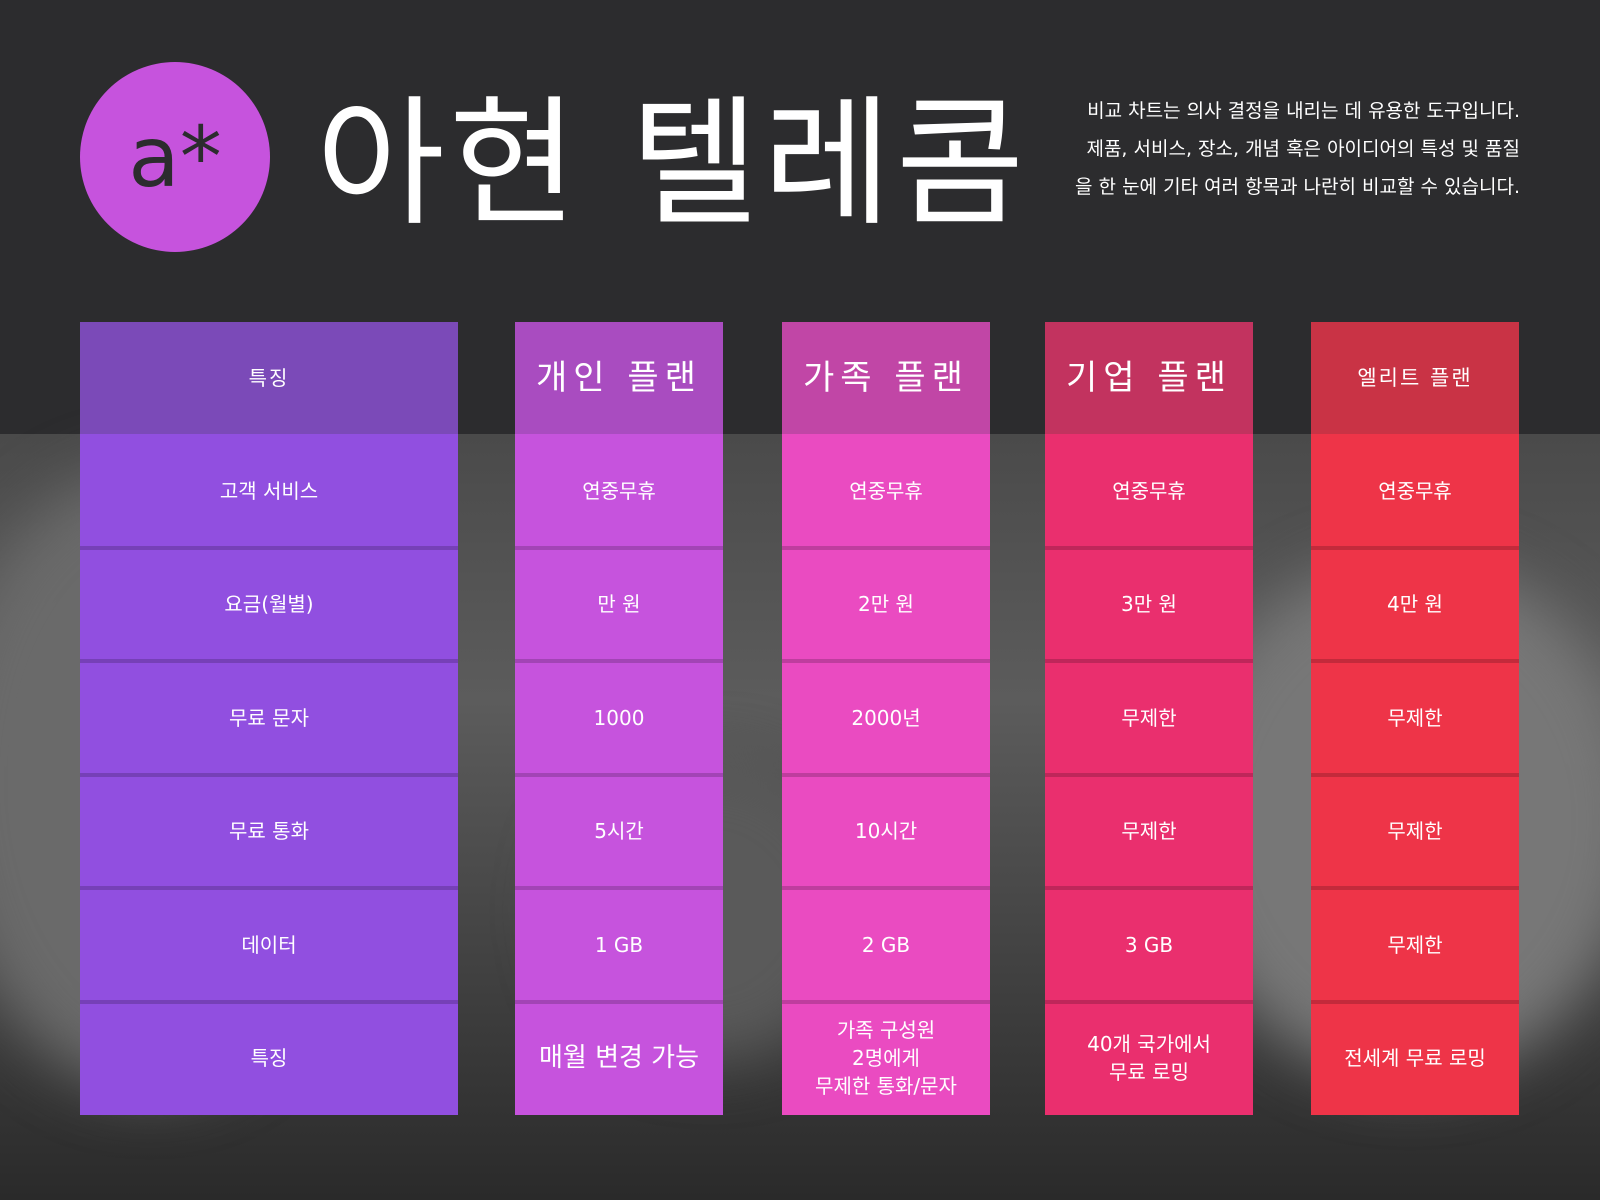 This screenshot has width=1600, height=1200. Describe the element at coordinates (1149, 1072) in the screenshot. I see `cell-line: 무료 로밍` at that location.